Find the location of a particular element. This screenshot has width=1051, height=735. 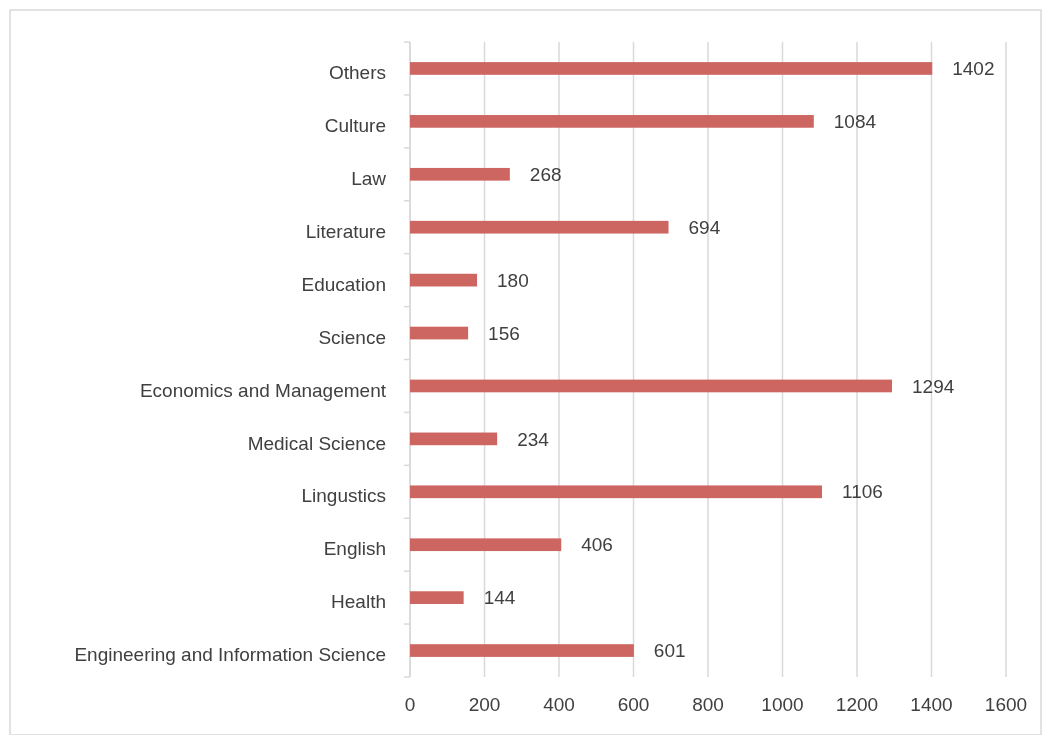

data-label: 234 is located at coordinates (533, 439).